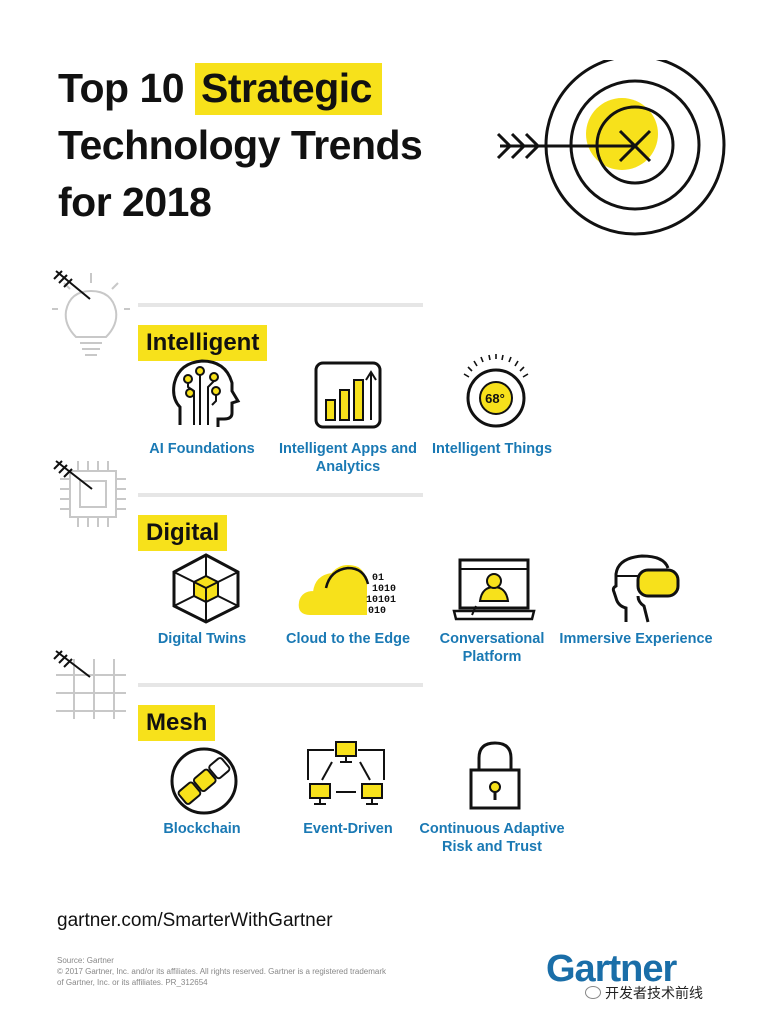 This screenshot has width=759, height=1024. Describe the element at coordinates (206, 588) in the screenshot. I see `cube-icon` at that location.